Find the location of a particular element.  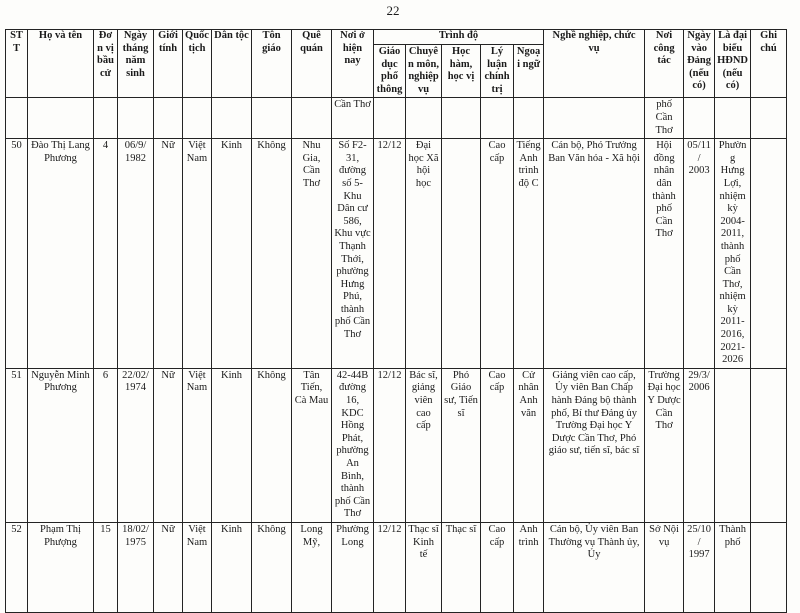

cell-hoc-ham: Thạc sĩ is located at coordinates (461, 567).